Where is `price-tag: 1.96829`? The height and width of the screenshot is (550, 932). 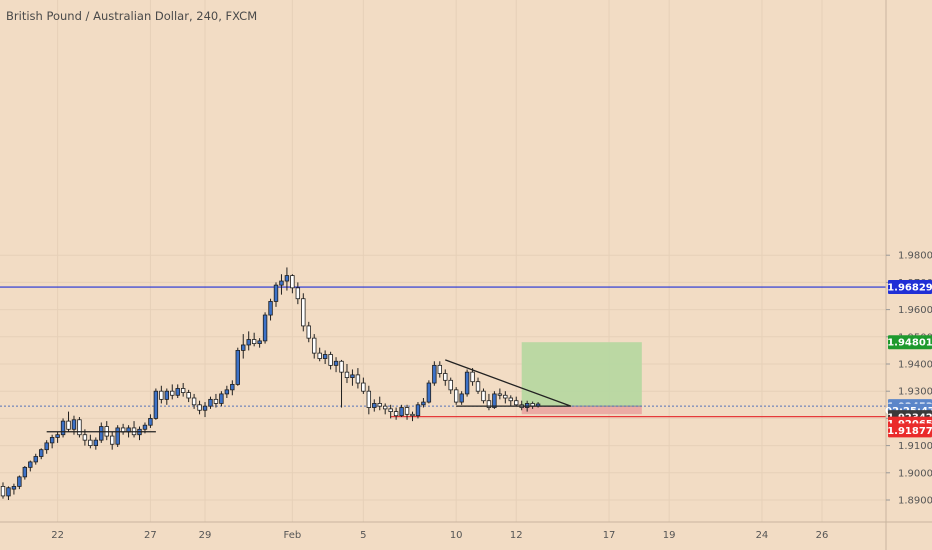 price-tag: 1.96829 is located at coordinates (909, 287).